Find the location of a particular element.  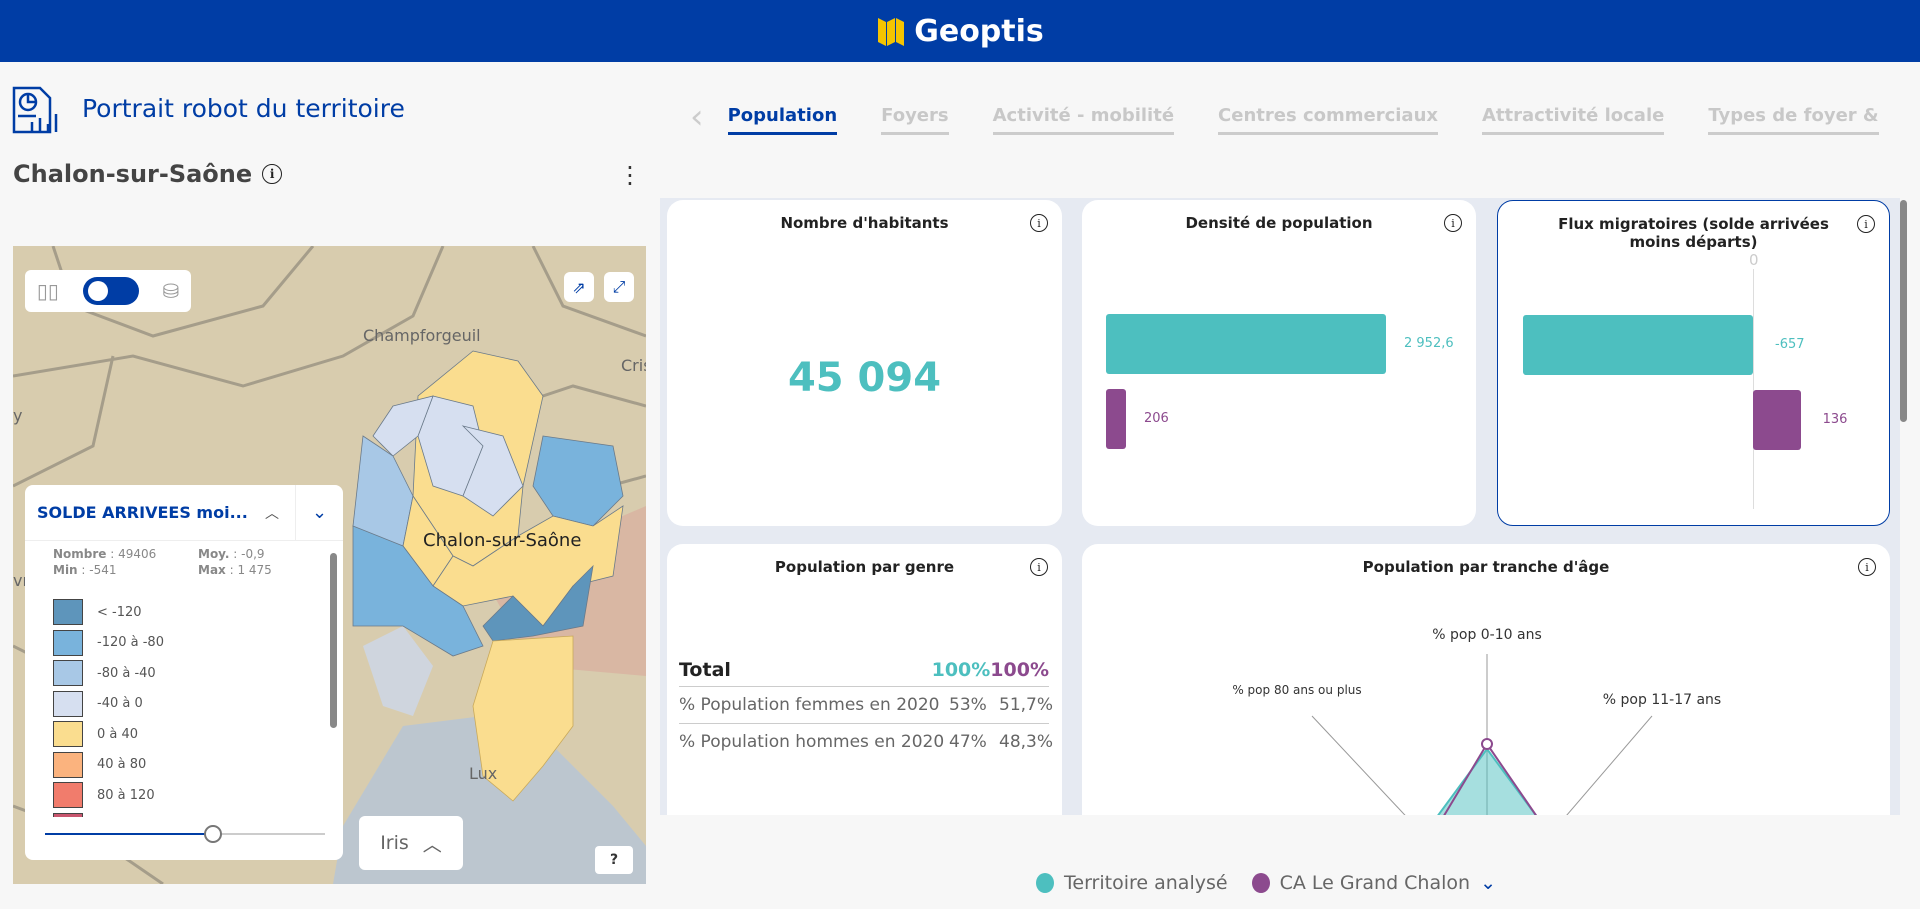

map-label-champforgeuil: Champforgeuil is located at coordinates (422, 335).